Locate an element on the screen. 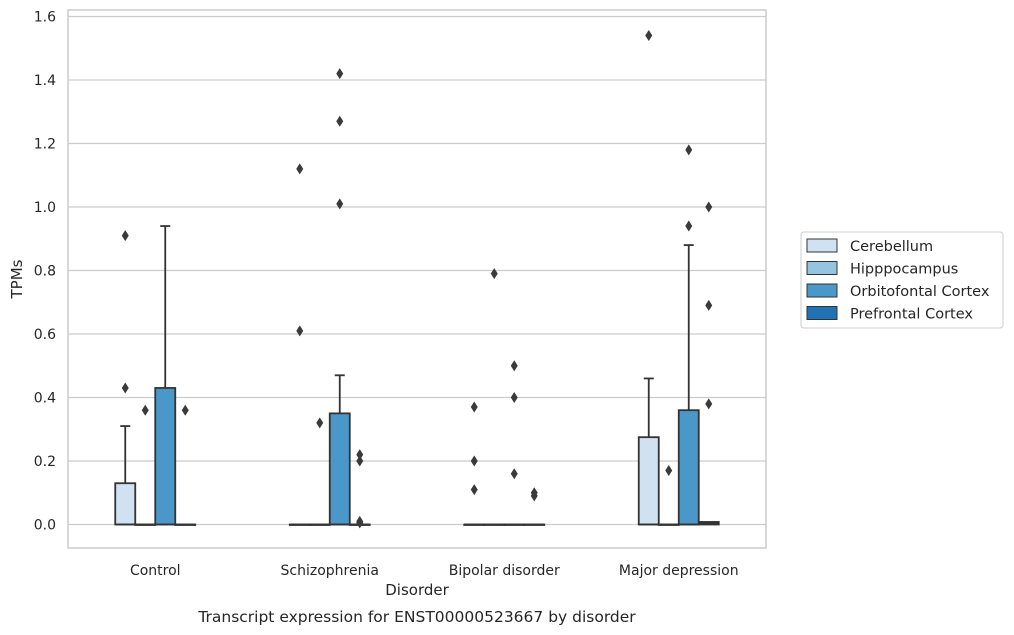  y-tick-label: 0.8 is located at coordinates (45, 272).